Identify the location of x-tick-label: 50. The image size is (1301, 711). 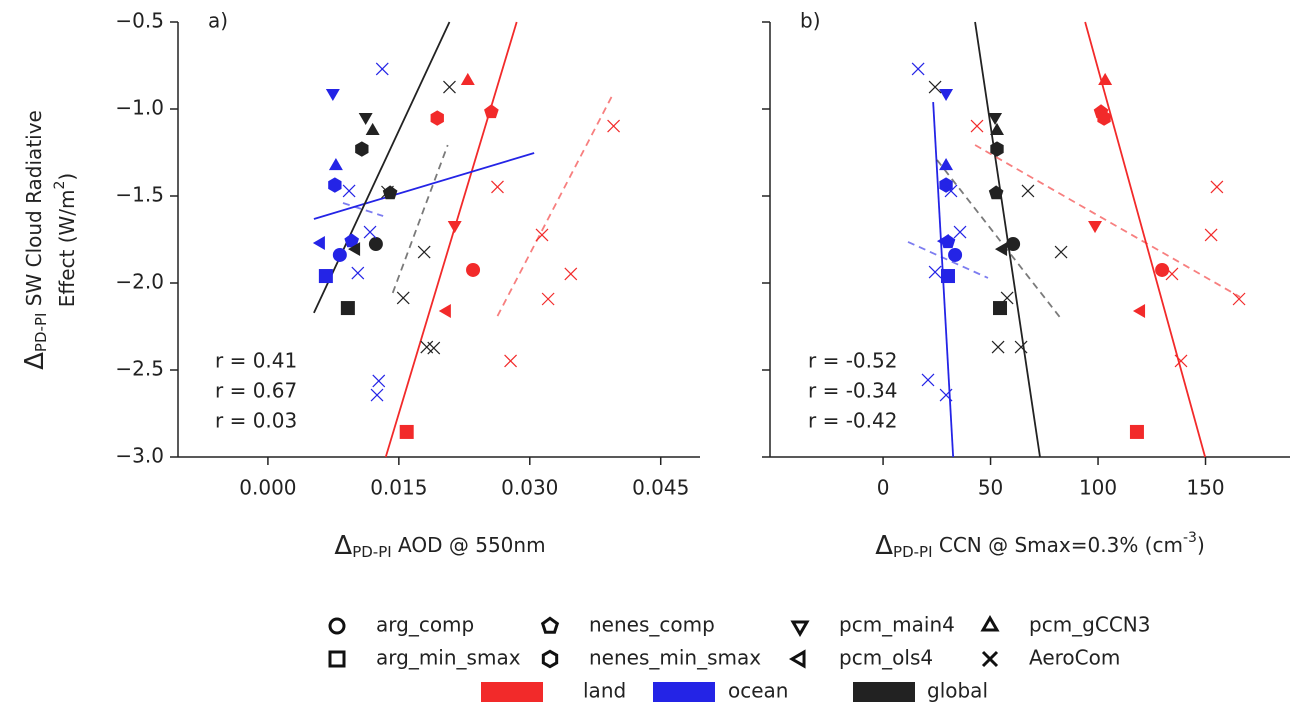
(990, 488).